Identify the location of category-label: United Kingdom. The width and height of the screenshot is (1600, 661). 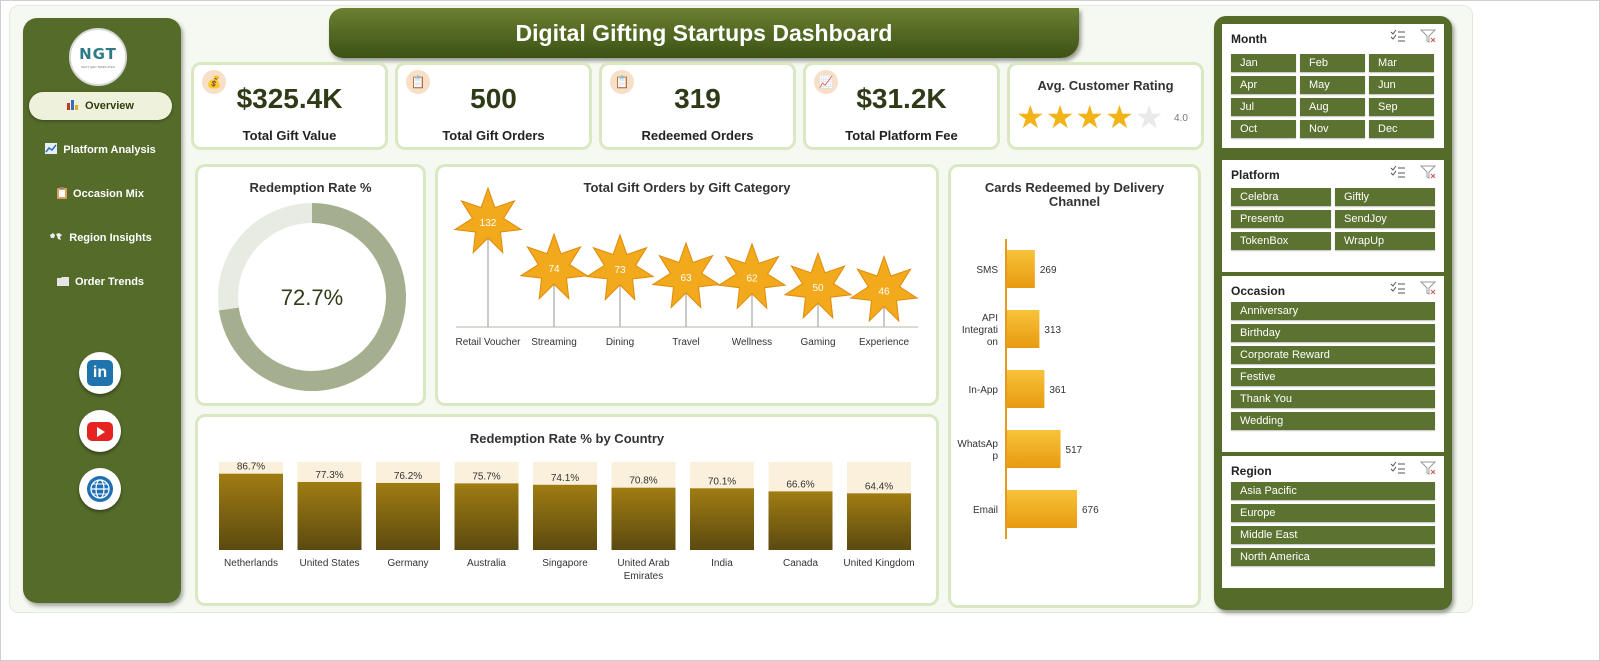
(878, 563).